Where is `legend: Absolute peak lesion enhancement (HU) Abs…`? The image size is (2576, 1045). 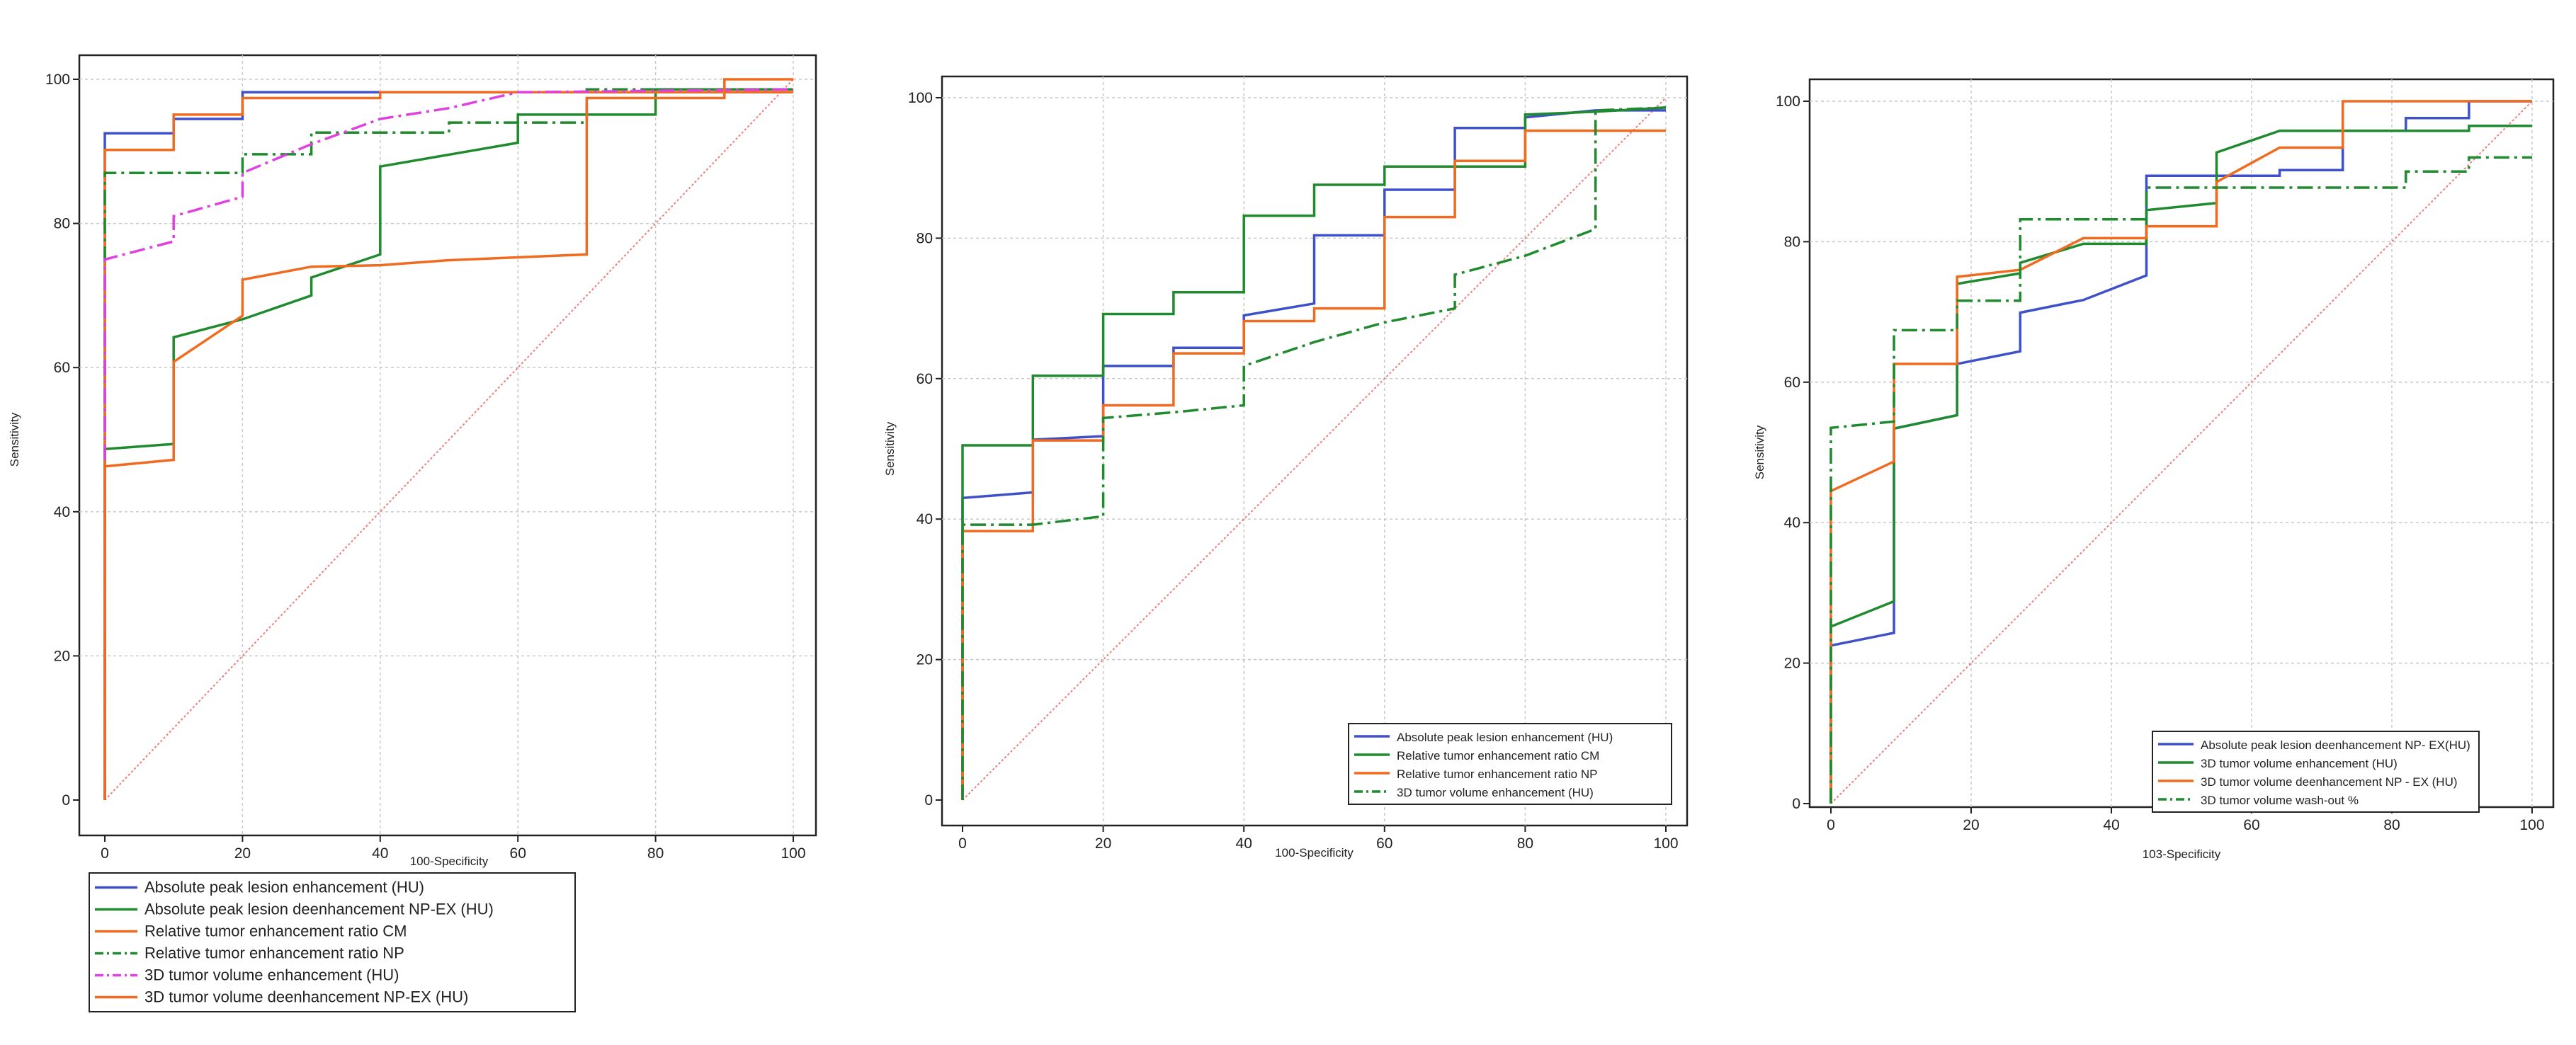
legend: Absolute peak lesion enhancement (HU) Abs… is located at coordinates (332, 942).